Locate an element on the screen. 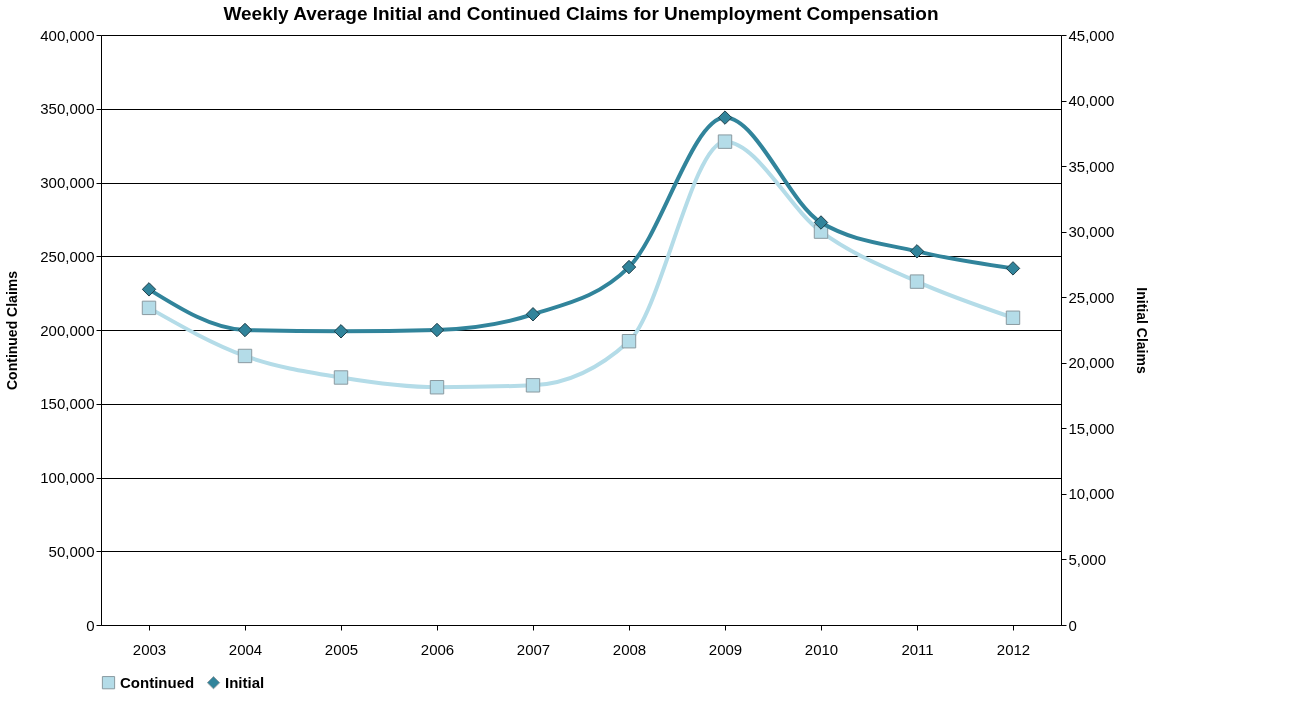 The width and height of the screenshot is (1293, 725). y-tick-label: 50,000 is located at coordinates (71, 551).